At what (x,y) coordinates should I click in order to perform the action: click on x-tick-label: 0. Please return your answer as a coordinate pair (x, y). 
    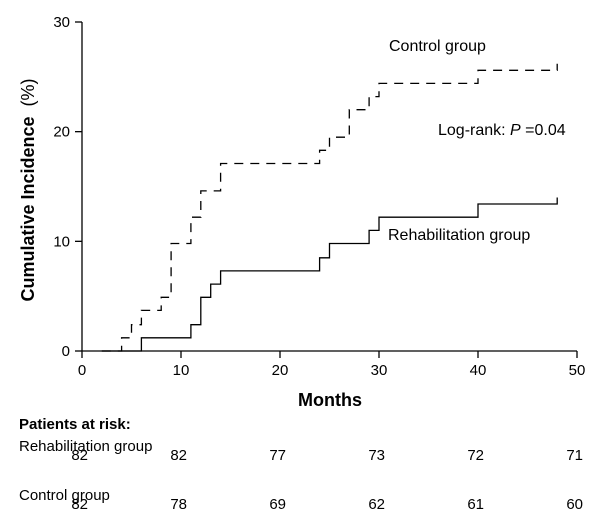
    Looking at the image, I should click on (82, 370).